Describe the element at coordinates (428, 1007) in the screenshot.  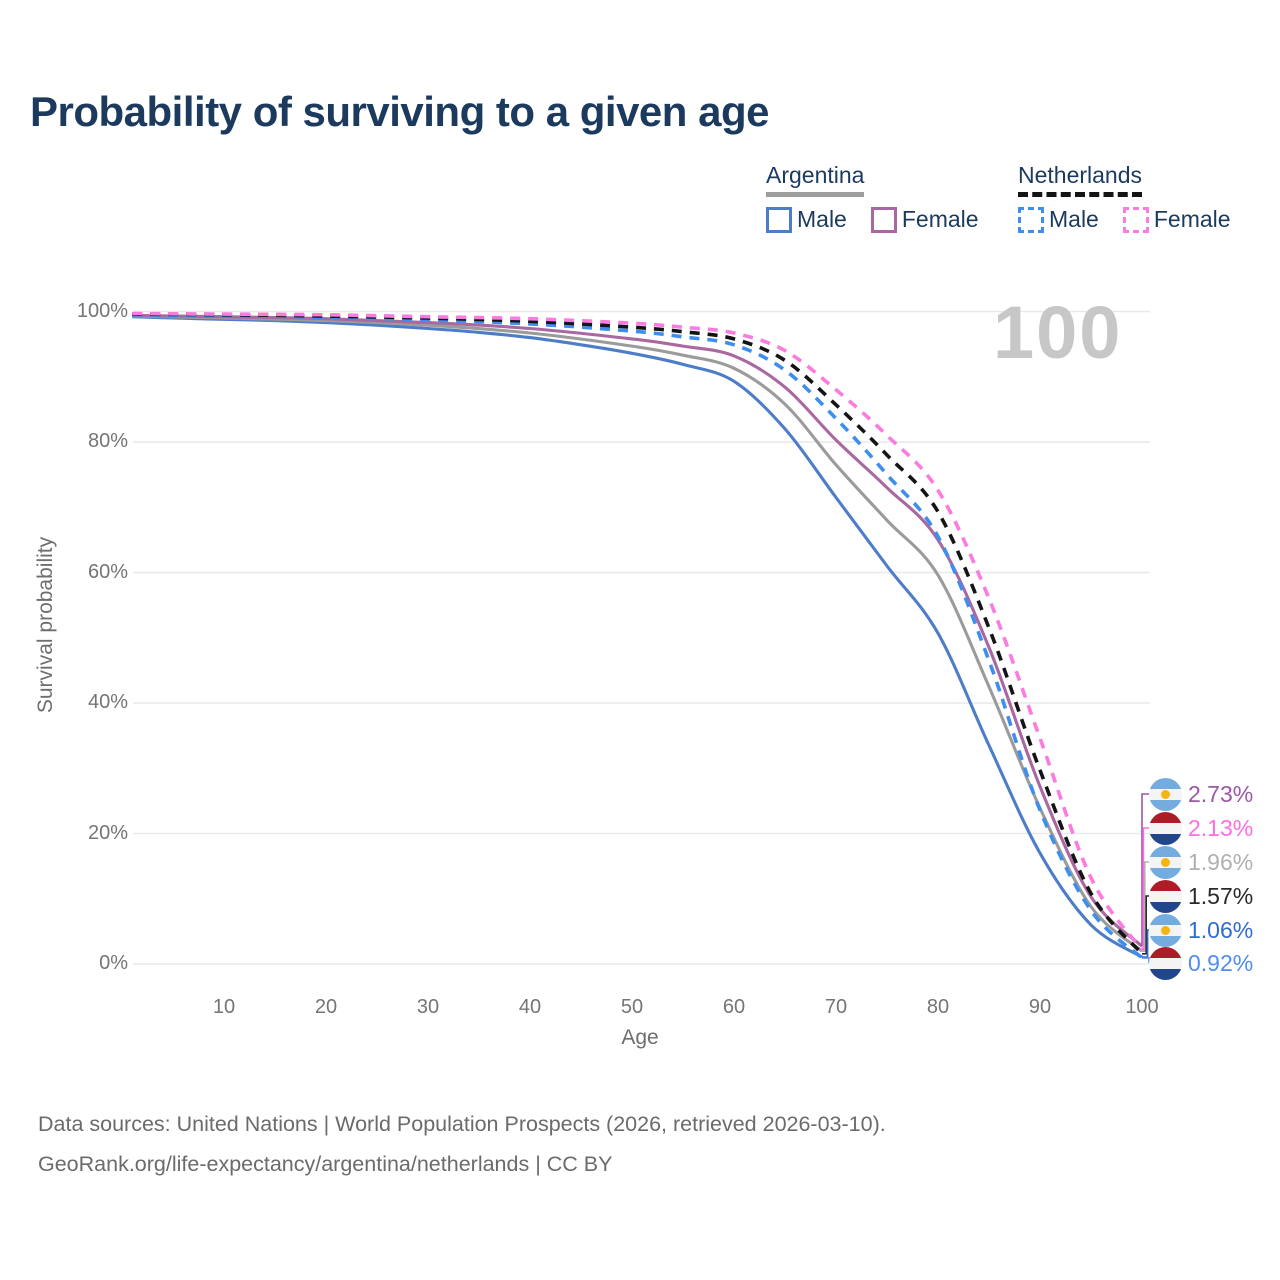
I see `x-tick-label: 30` at that location.